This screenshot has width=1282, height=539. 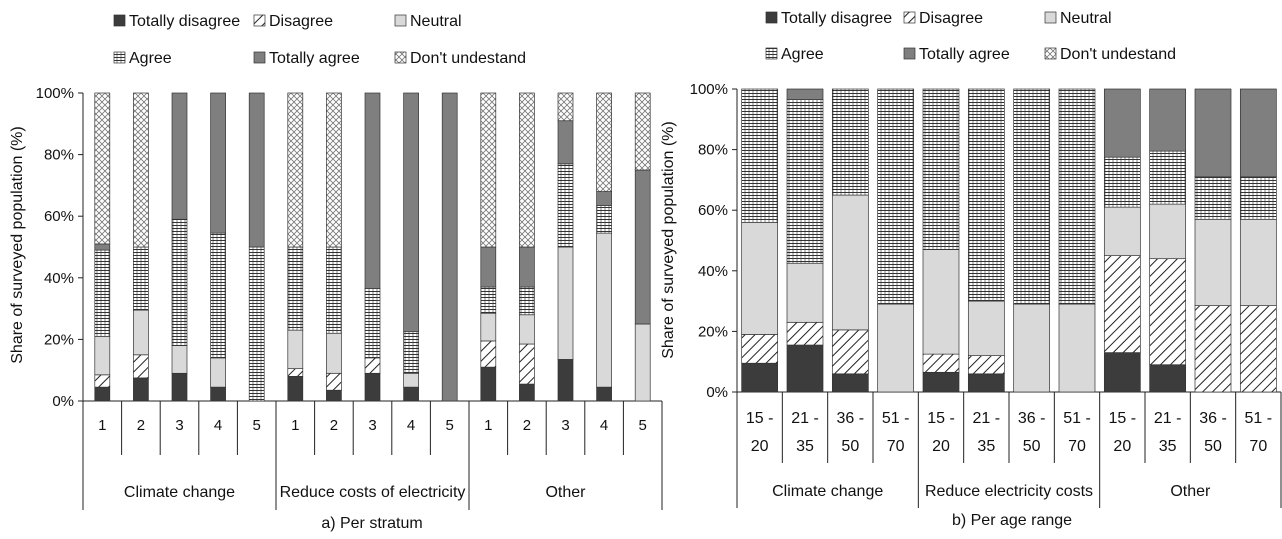 What do you see at coordinates (1168, 446) in the screenshot?
I see `x-tick-label: 35` at bounding box center [1168, 446].